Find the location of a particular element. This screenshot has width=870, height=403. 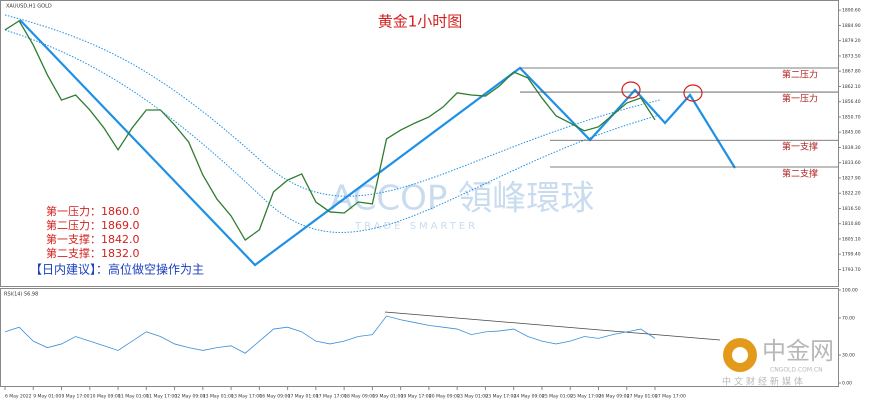

x-tick-label: 11 May 17:00 is located at coordinates (161, 397).